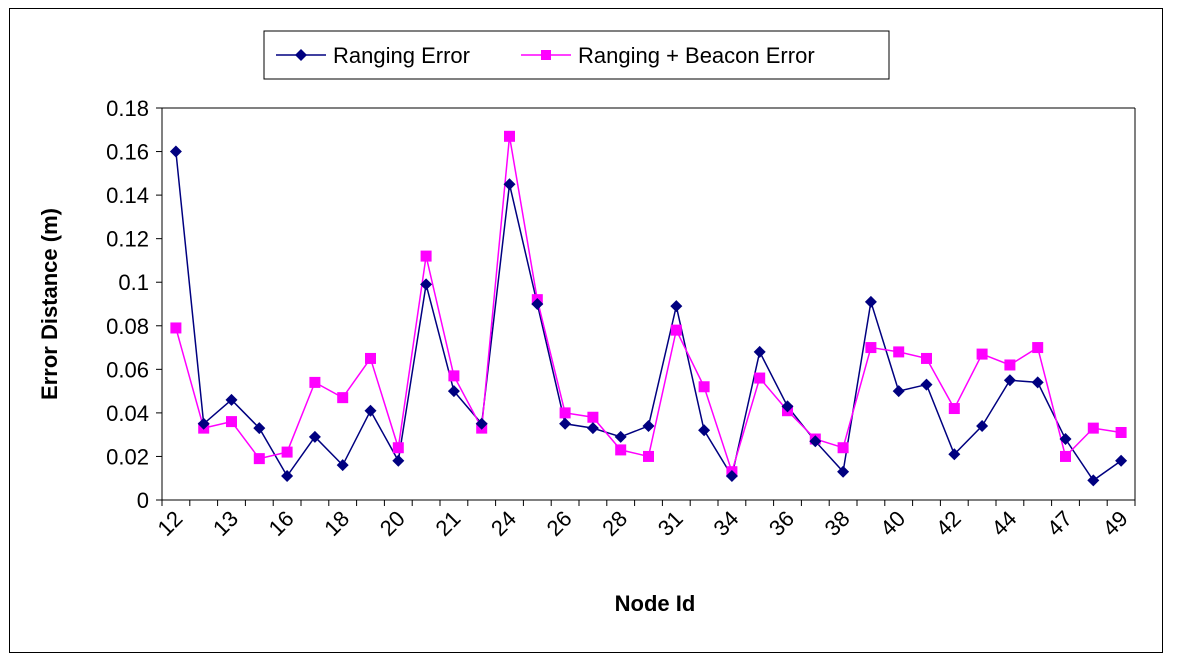 Image resolution: width=1177 pixels, height=666 pixels. I want to click on legend-series2-label: Ranging + Beacon Error, so click(696, 55).